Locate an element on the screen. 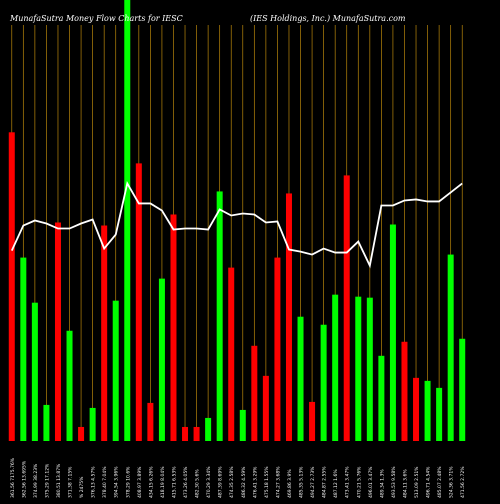 Image resolution: width=500 pixels, height=504 pixels. x-tick-label: 376.13 4.57% is located at coordinates (94, 482).